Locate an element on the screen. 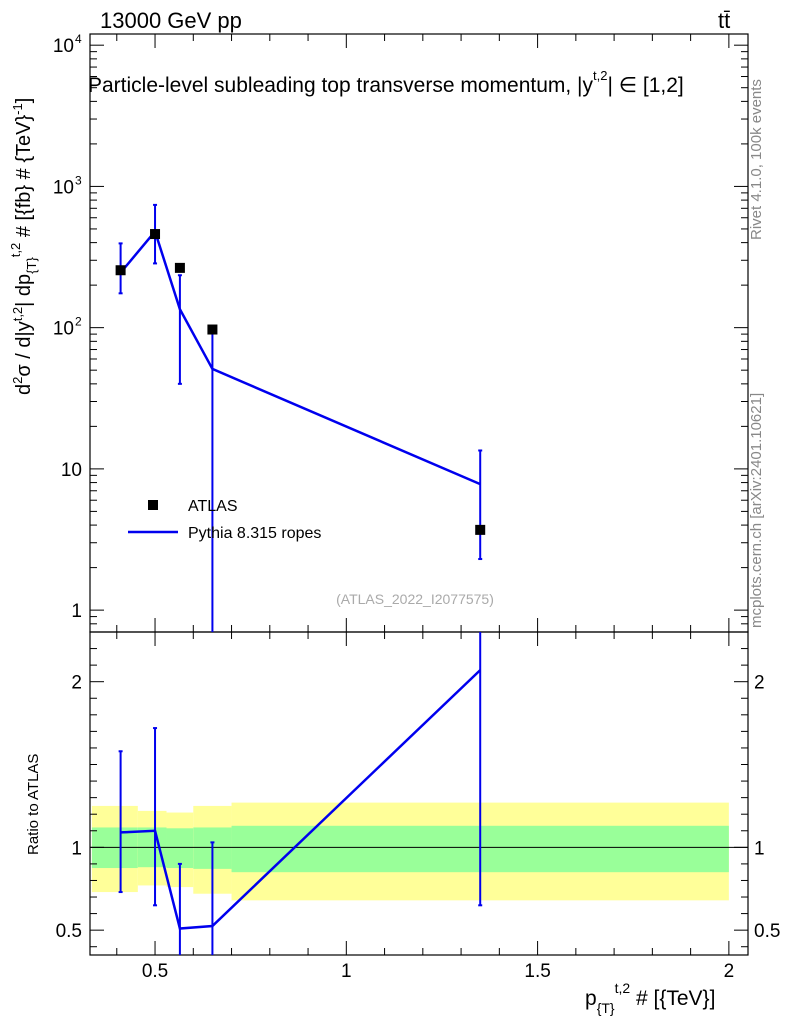  x-axis-label: p{T}t,2 # [{TeV}] is located at coordinates (650, 998).